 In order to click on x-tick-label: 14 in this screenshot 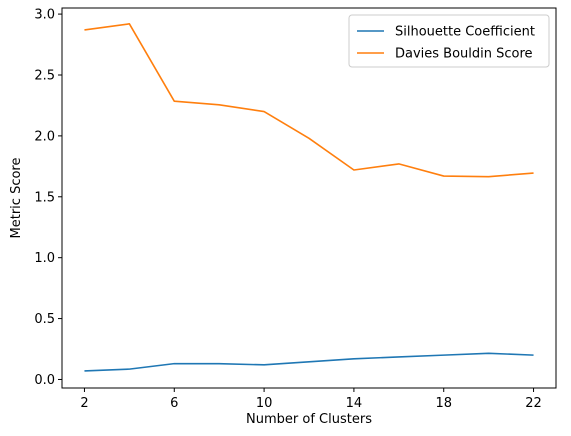, I will do `click(354, 403)`.